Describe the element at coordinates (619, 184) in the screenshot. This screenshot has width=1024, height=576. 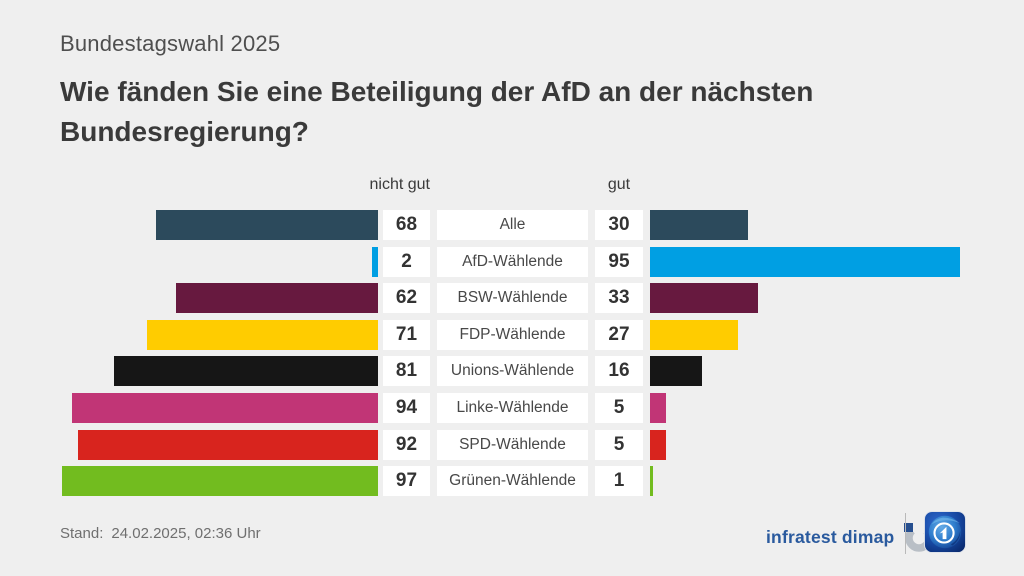
I see `column-header-gut: gut` at that location.